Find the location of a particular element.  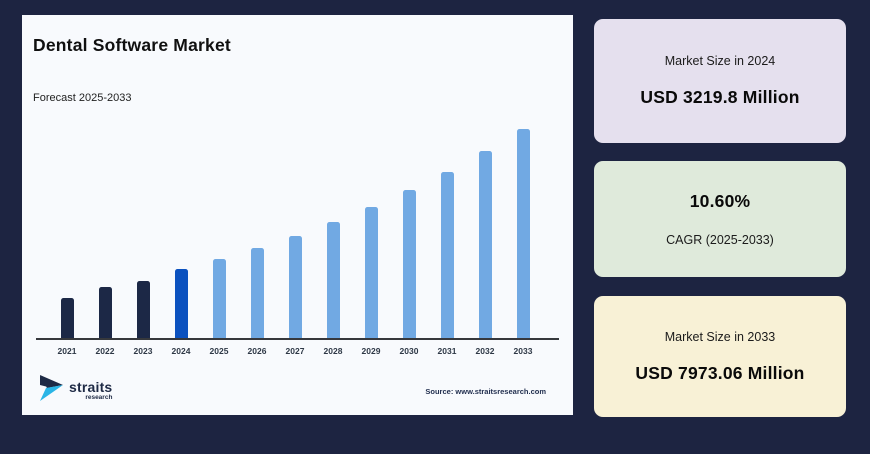

bar-2030 is located at coordinates (409, 264).